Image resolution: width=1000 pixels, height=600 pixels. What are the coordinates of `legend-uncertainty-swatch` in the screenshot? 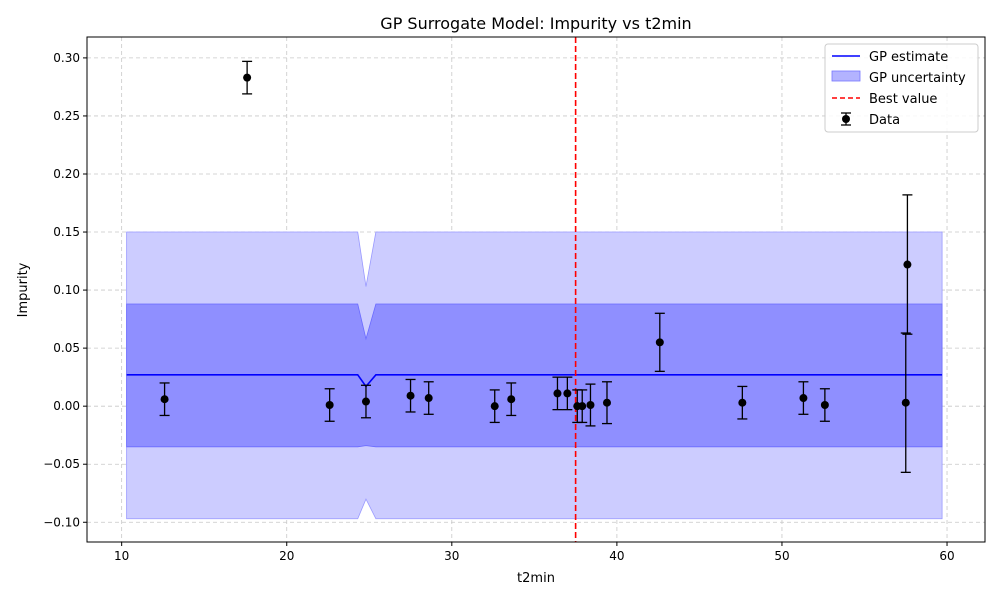 It's located at (846, 76).